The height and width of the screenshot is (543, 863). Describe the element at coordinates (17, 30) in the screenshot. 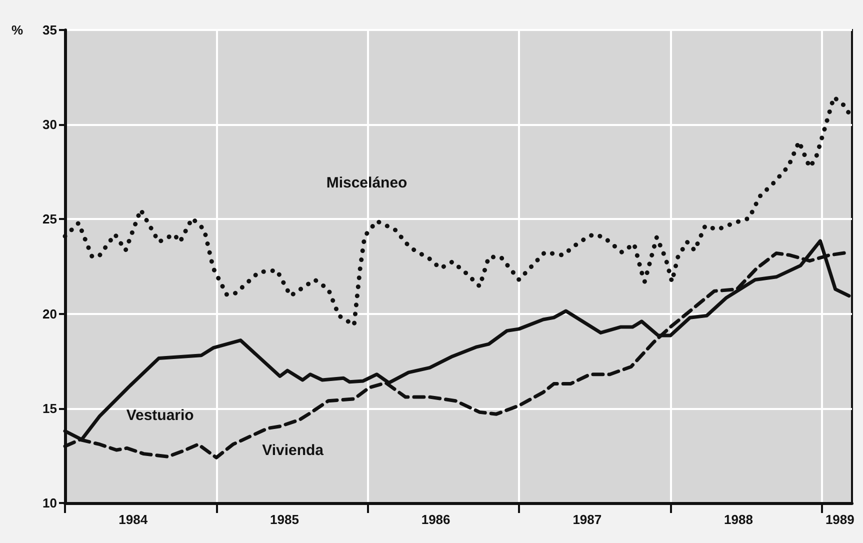

I see `y-axis-title: %` at that location.